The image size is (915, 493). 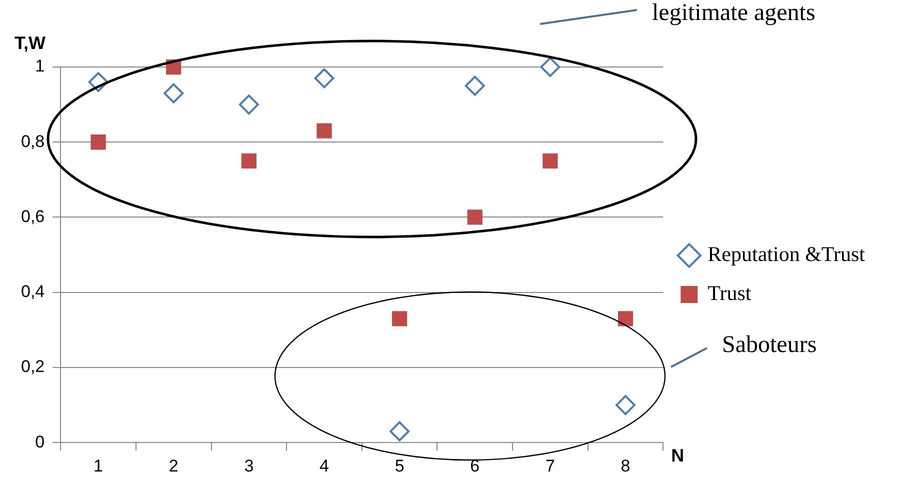 I want to click on y-tick-label: 1, so click(x=40, y=66).